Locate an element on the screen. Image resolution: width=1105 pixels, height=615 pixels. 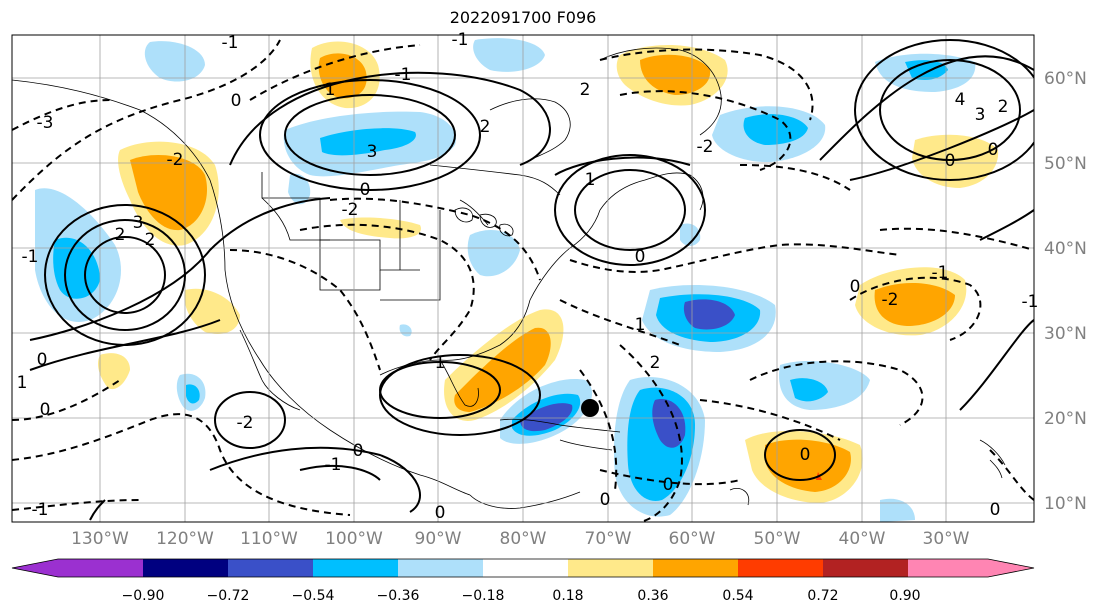
lat-label: 20°N is located at coordinates (1065, 419).